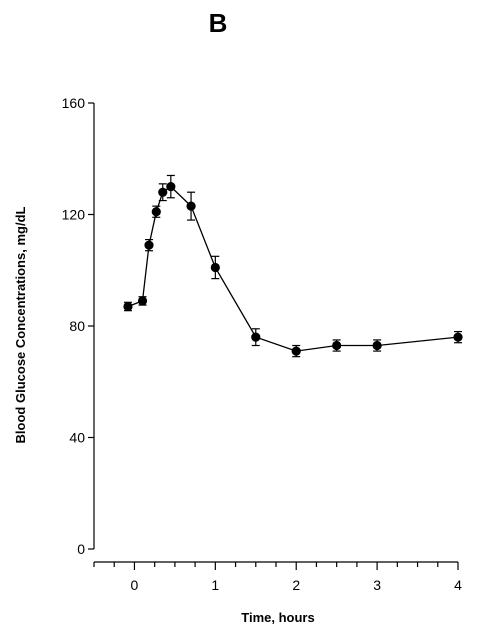 The image size is (480, 632). Describe the element at coordinates (74, 103) in the screenshot. I see `y-tick-label: 160` at that location.